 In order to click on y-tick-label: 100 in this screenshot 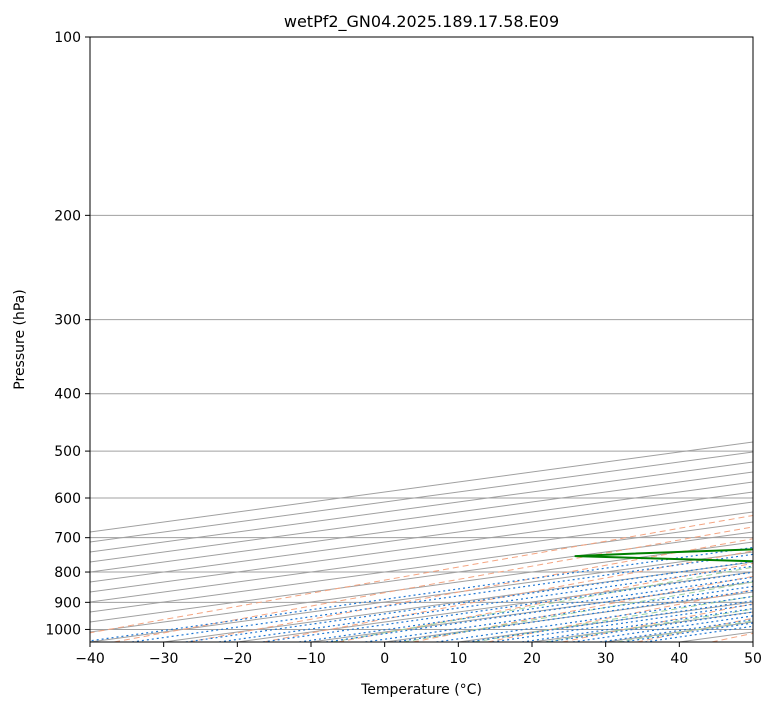, I will do `click(67, 38)`.